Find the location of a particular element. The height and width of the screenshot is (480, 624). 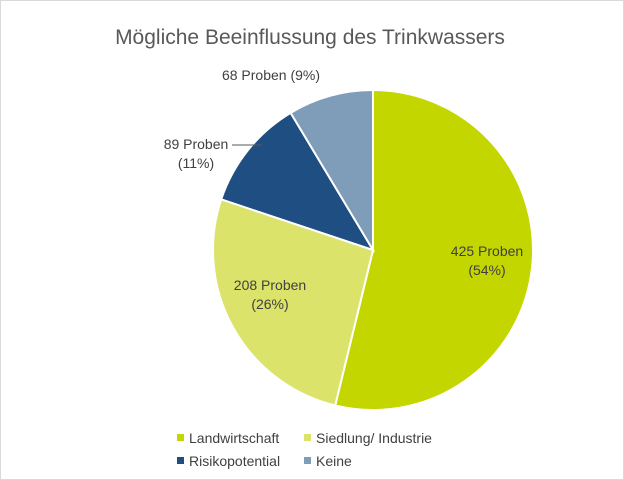

legend-swatch-risikopotential is located at coordinates (180, 460).